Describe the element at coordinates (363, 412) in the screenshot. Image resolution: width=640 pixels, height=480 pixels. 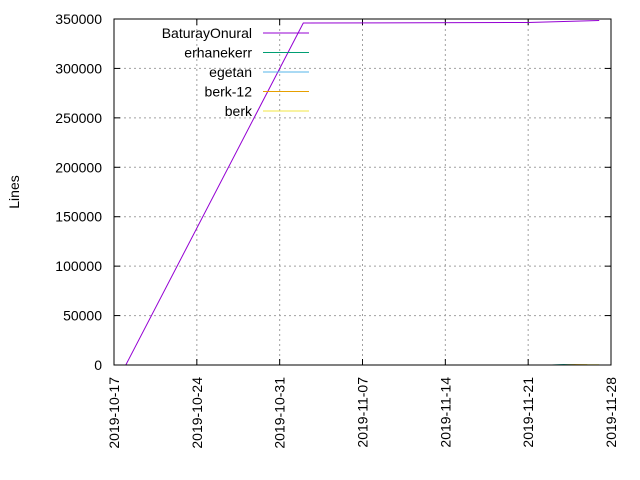
I see `x-tick-label: 2019-11-07` at that location.